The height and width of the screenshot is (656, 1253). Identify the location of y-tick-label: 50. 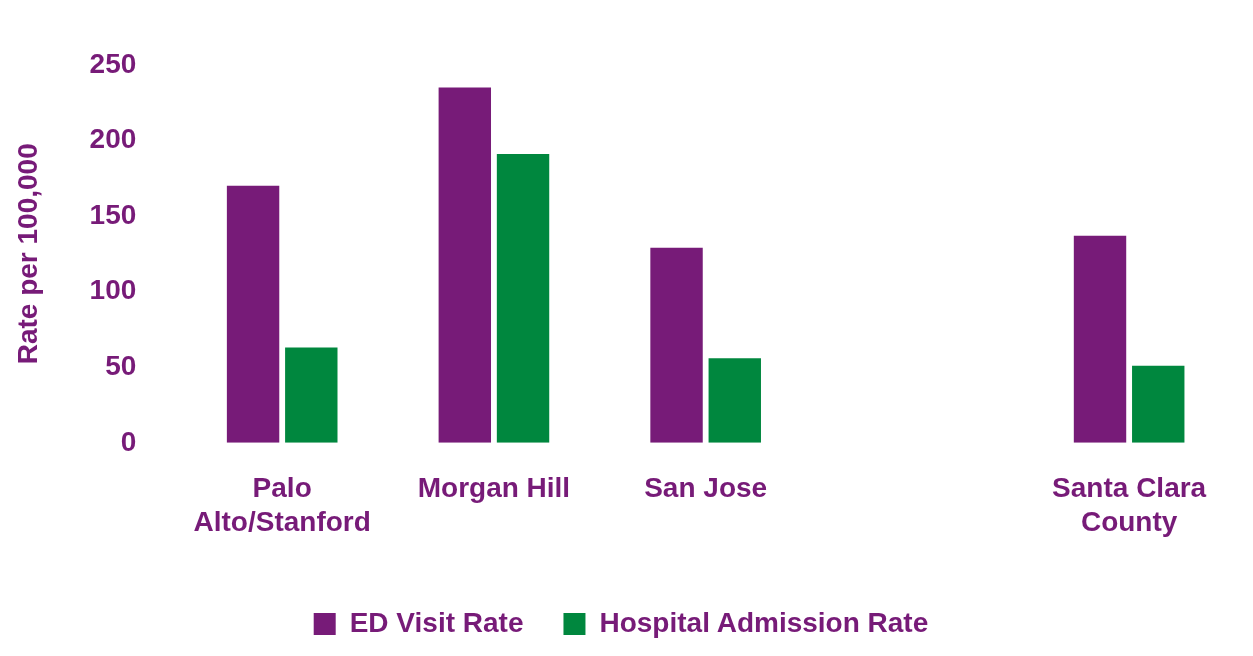
(121, 365).